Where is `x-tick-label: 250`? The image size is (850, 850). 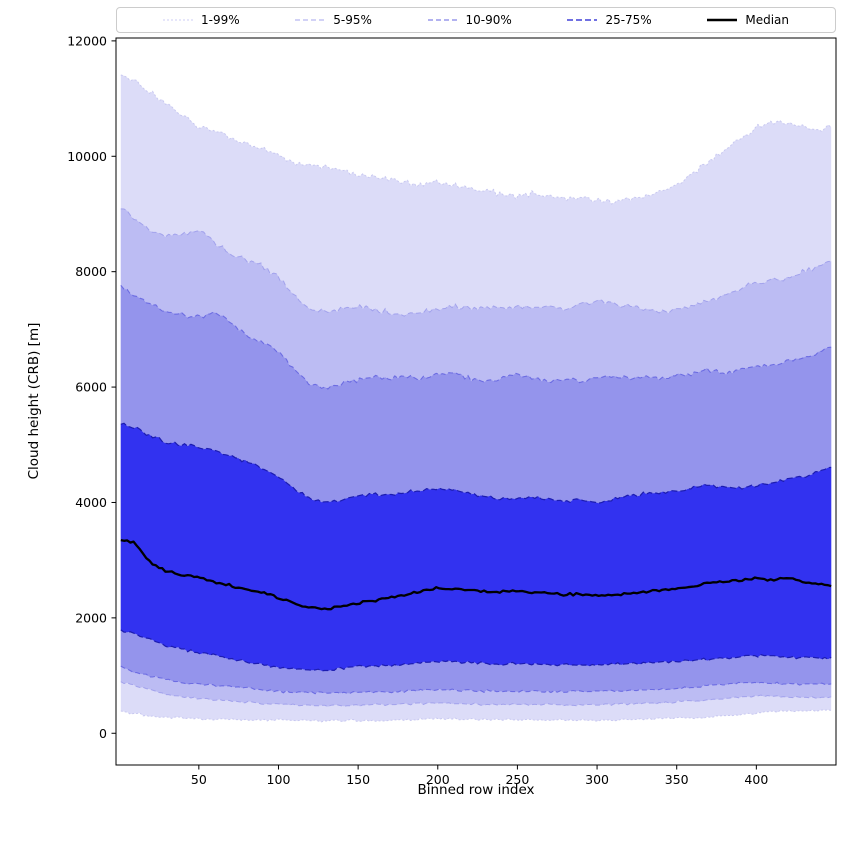 x-tick-label: 250 is located at coordinates (517, 779).